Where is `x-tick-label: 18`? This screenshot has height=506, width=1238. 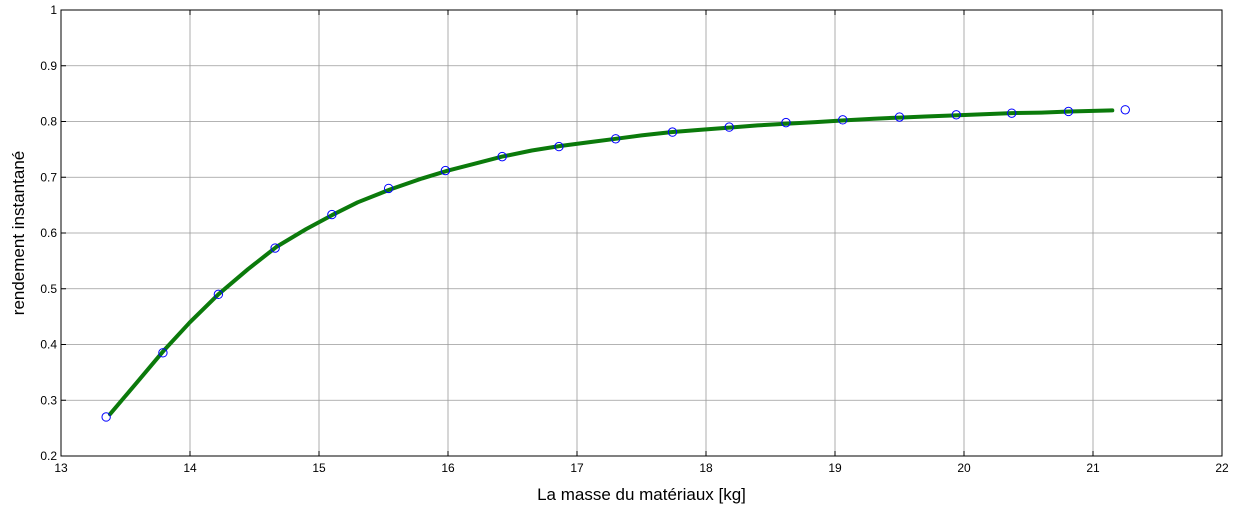 x-tick-label: 18 is located at coordinates (706, 468).